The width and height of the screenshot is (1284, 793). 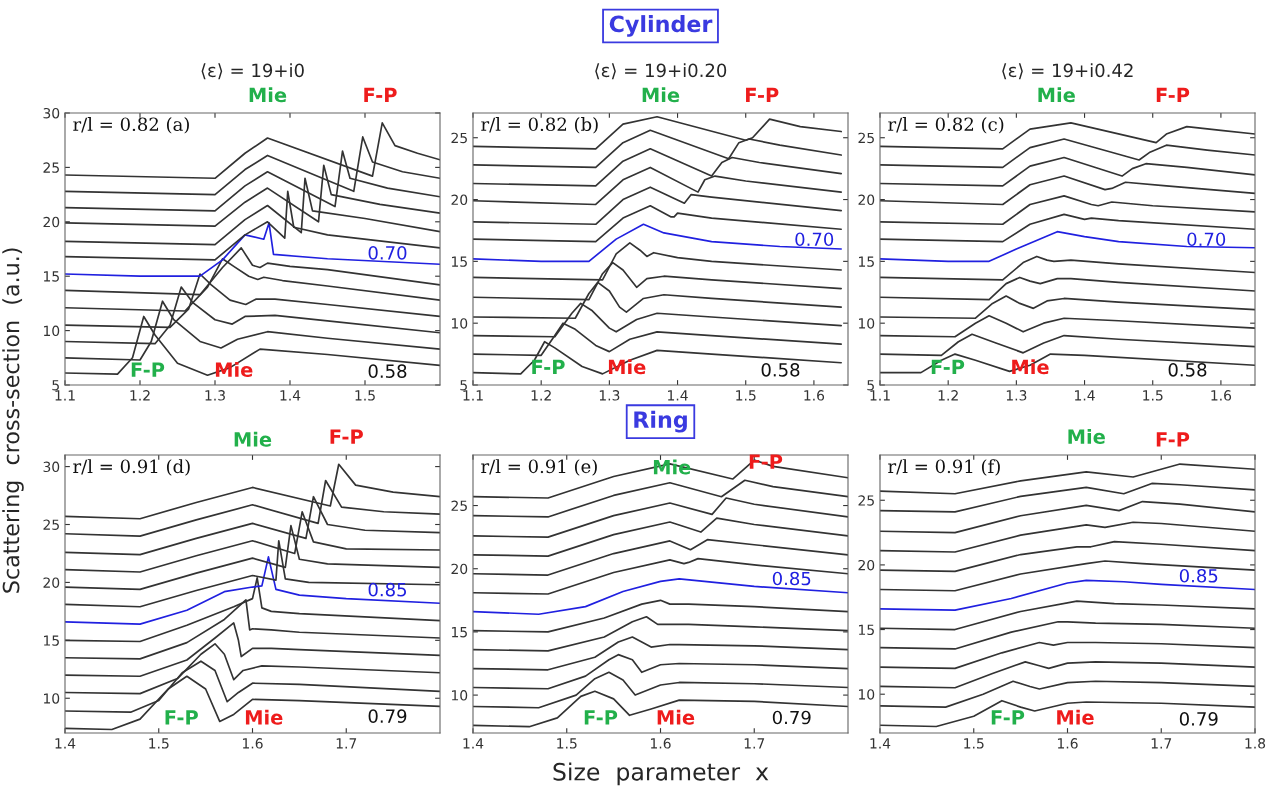 I want to click on chart-title: ⟨ε⟩ = 19+i0, so click(x=252, y=71).